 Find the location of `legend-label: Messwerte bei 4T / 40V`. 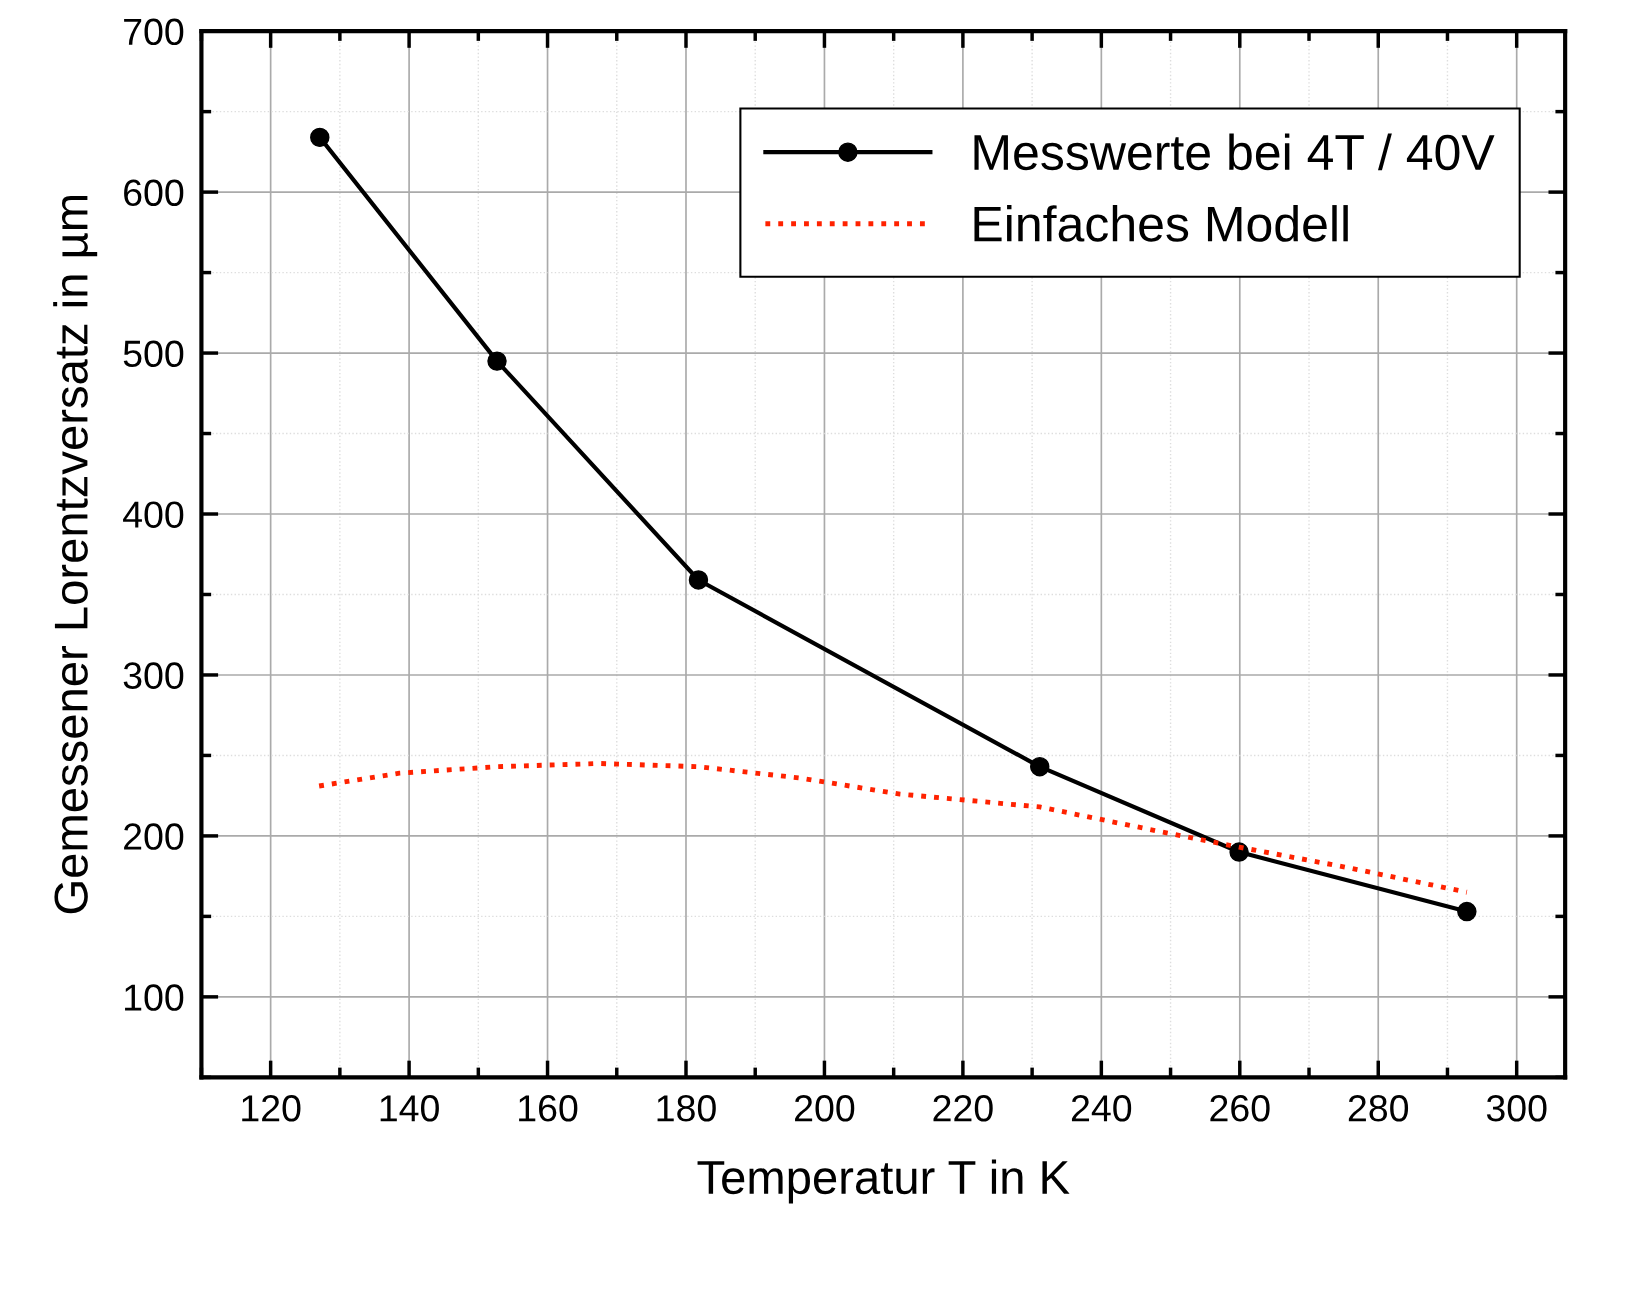

legend-label: Messwerte bei 4T / 40V is located at coordinates (1234, 152).